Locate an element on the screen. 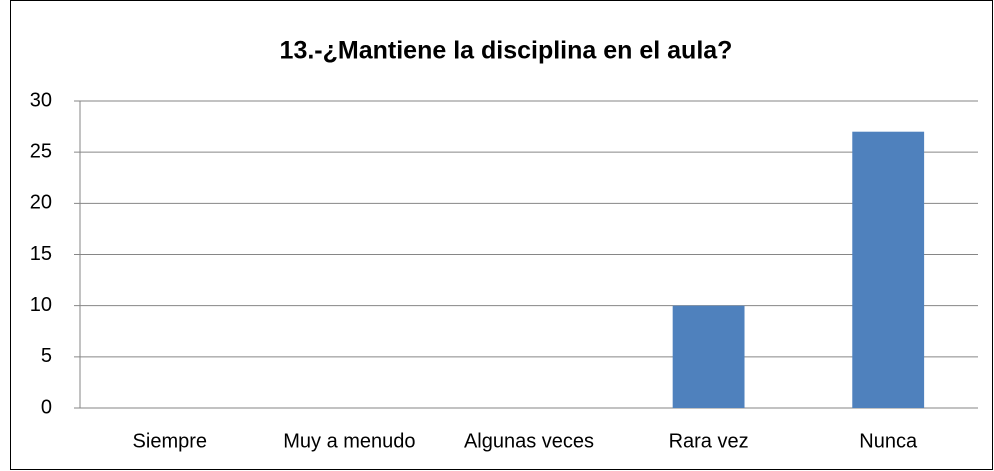  x-tick-label: Muy a menudo is located at coordinates (349, 441).